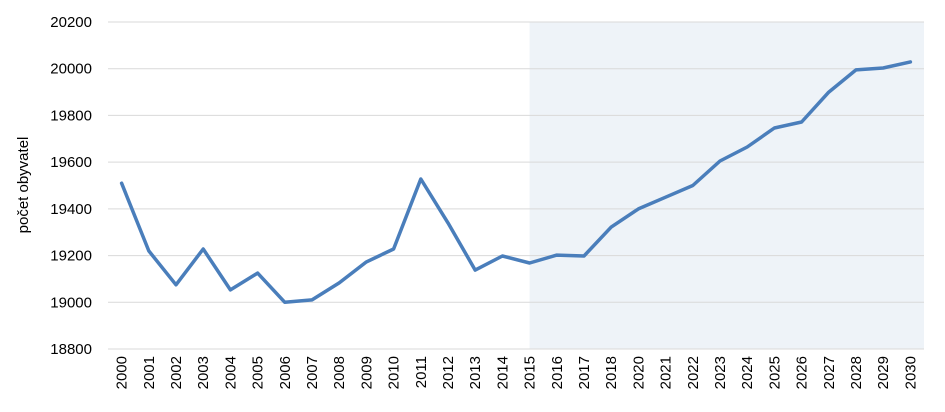 The width and height of the screenshot is (945, 412). I want to click on x-tick-label: 2005, so click(258, 372).